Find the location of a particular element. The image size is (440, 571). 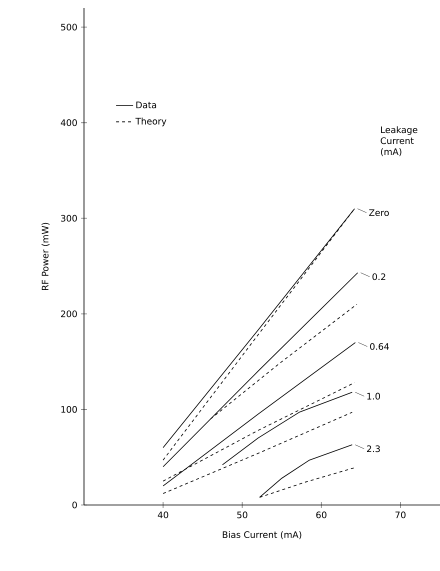

x-tick-label: 40 is located at coordinates (163, 515).